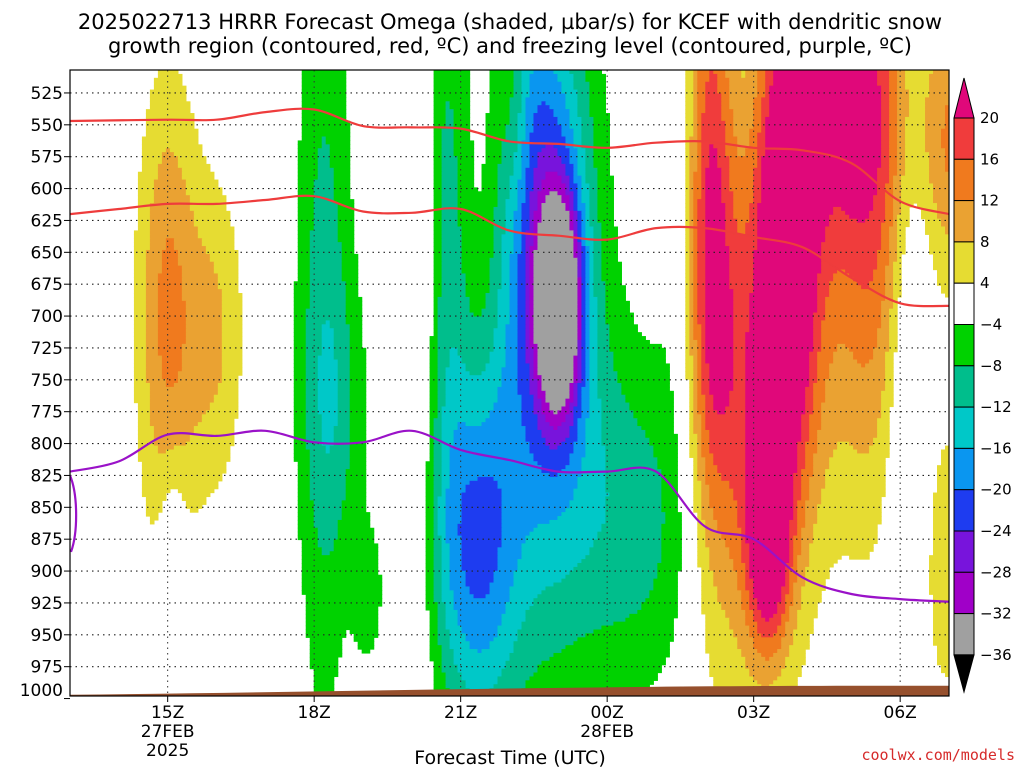 This screenshot has width=1024, height=768. I want to click on y-tick-label: 925, so click(47, 604).